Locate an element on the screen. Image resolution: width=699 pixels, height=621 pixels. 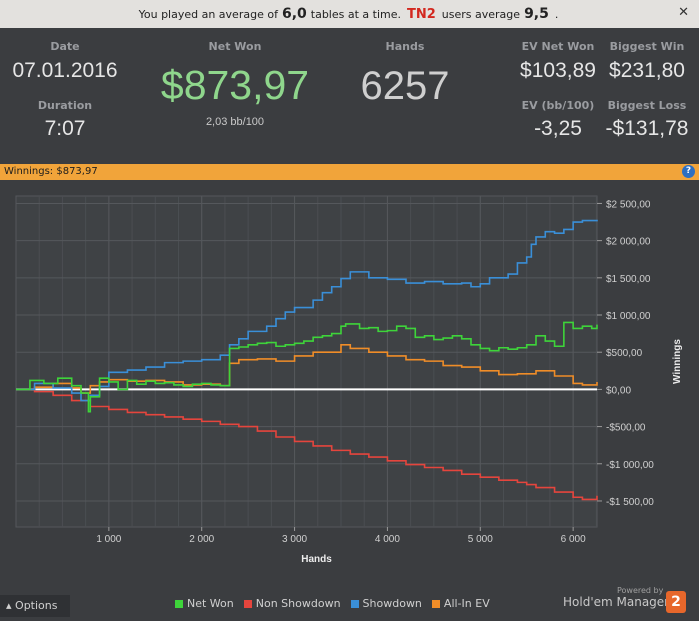
hands-value: 6257 is located at coordinates (405, 86).